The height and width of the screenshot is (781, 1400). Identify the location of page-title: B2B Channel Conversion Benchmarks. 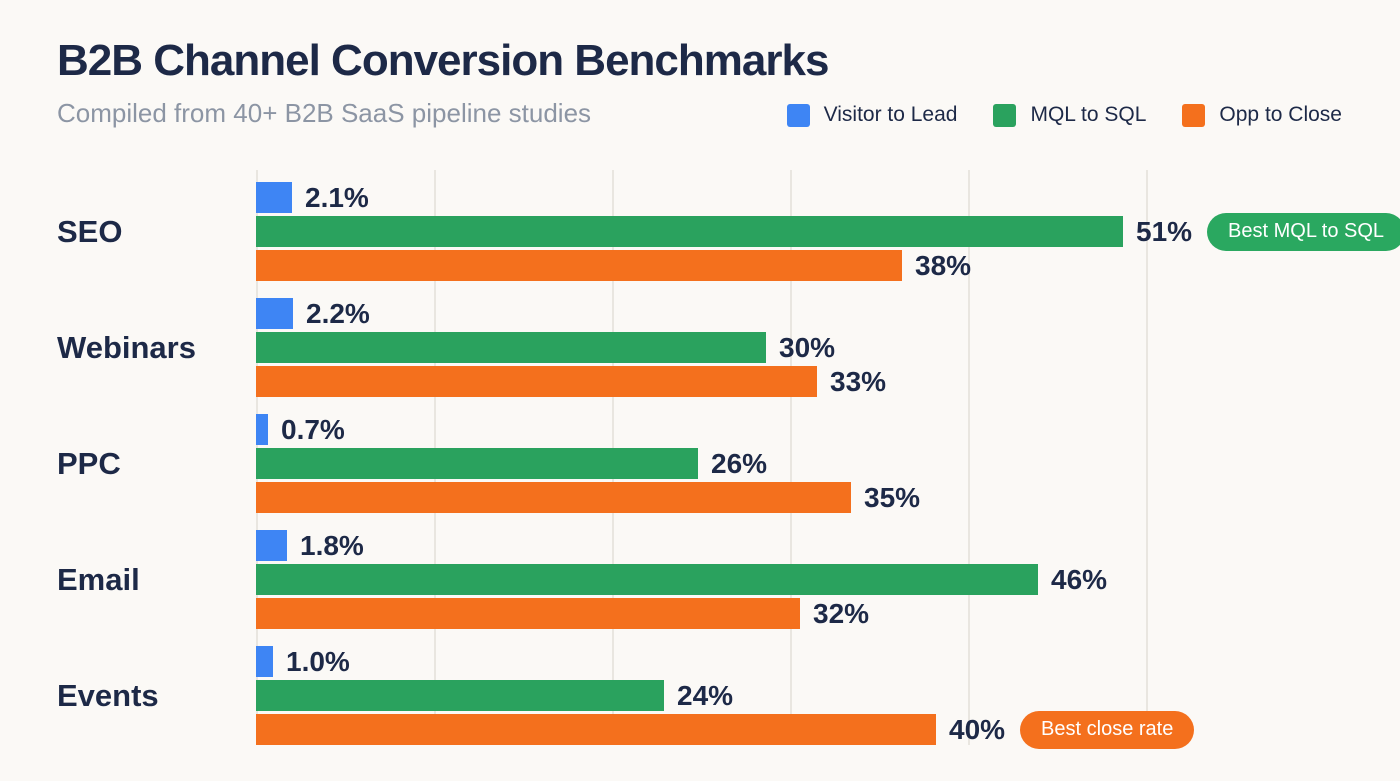
(443, 60).